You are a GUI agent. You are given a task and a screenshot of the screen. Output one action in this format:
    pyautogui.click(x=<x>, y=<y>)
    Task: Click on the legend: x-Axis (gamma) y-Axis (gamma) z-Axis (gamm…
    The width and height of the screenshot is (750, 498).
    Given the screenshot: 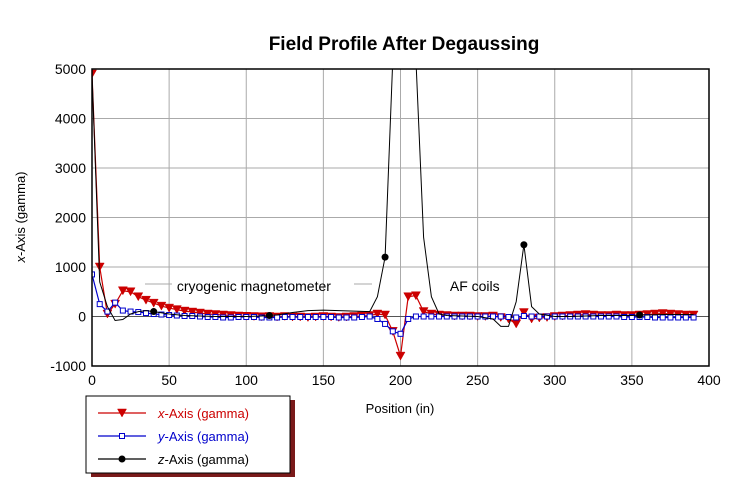 What is the action you would take?
    pyautogui.click(x=190, y=436)
    